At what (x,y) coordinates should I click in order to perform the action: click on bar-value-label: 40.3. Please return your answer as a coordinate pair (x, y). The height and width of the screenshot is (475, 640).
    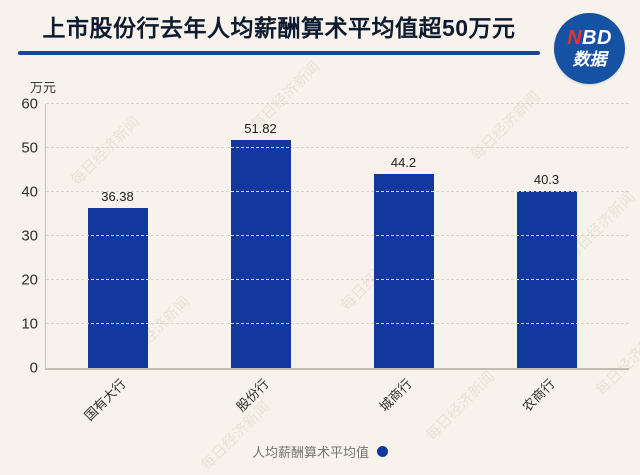
    Looking at the image, I should click on (546, 179).